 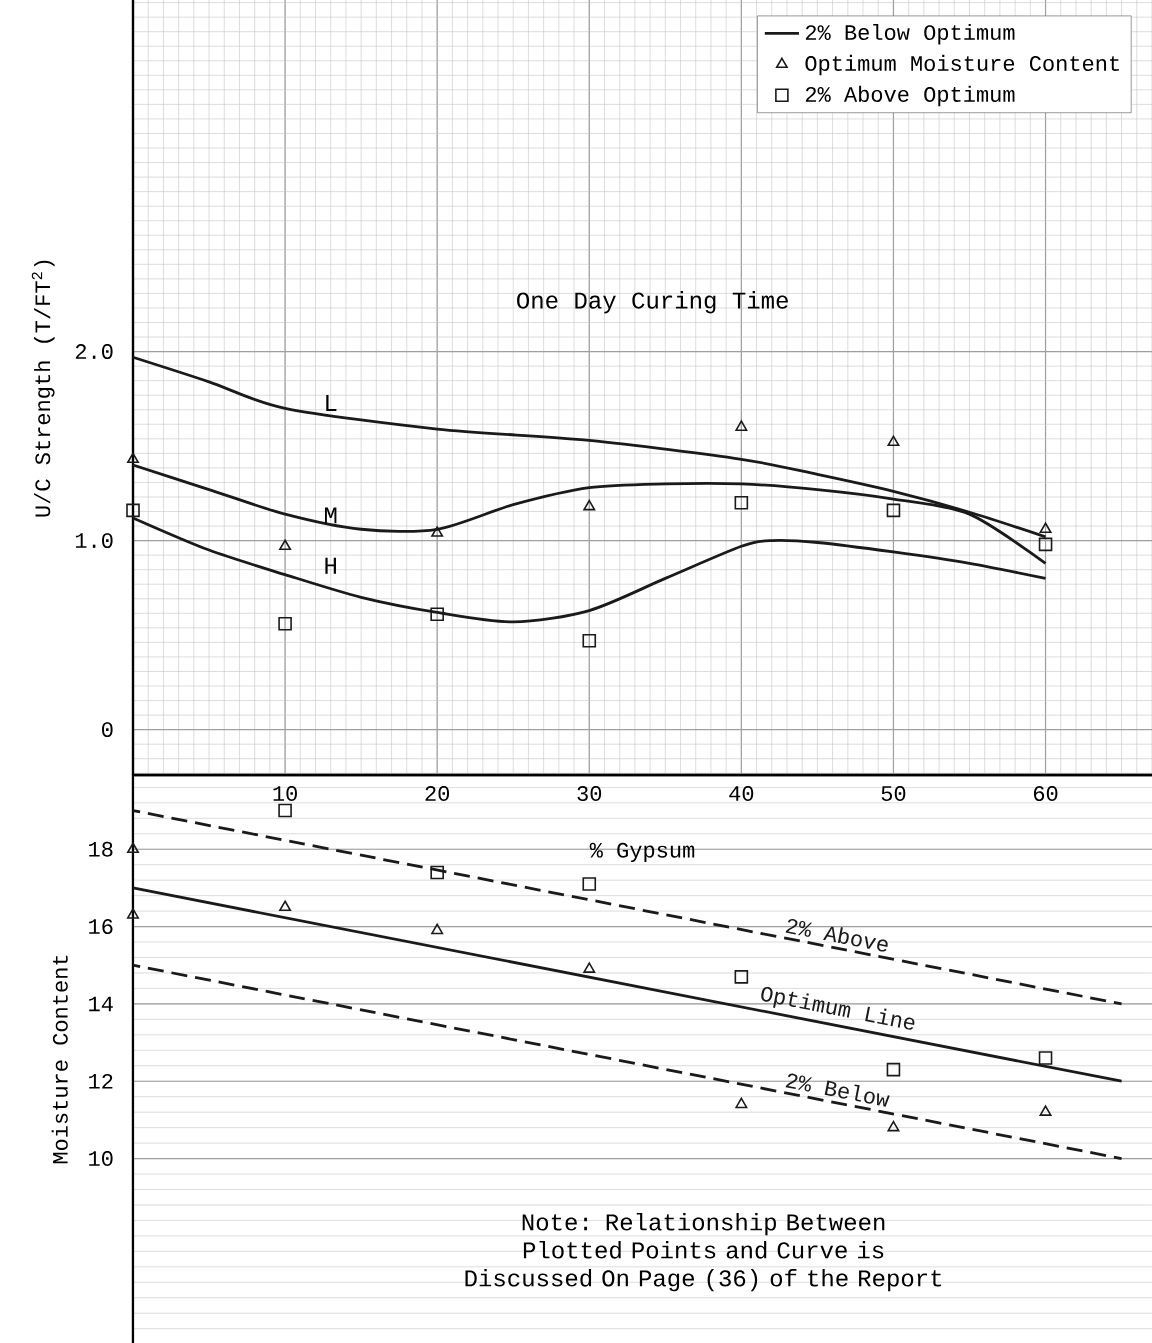 What do you see at coordinates (330, 515) in the screenshot?
I see `annotation: M` at bounding box center [330, 515].